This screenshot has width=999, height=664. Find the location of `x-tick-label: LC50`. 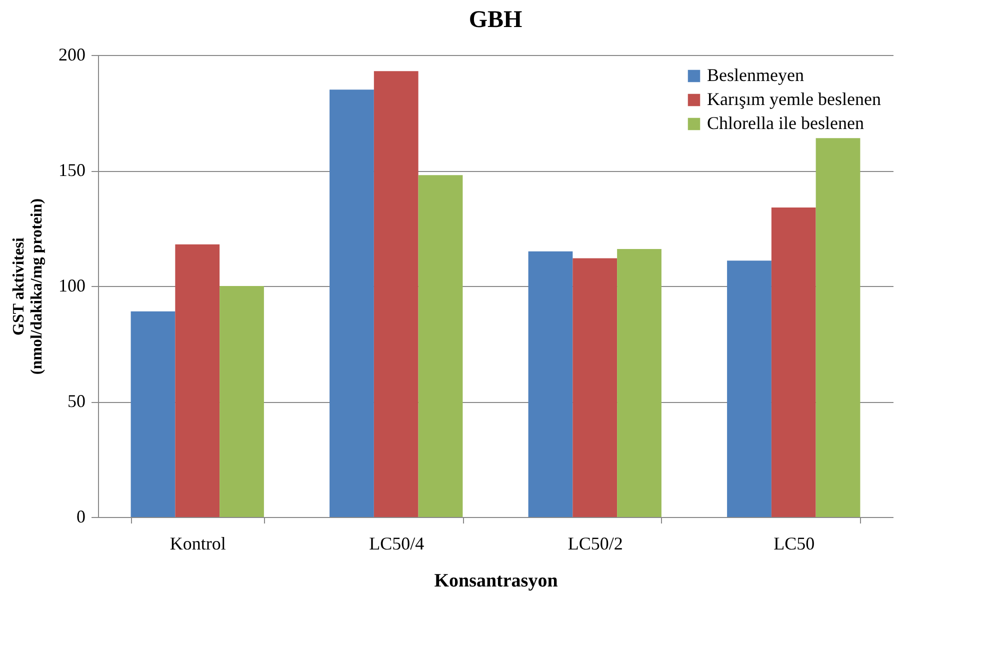

x-tick-label: LC50 is located at coordinates (794, 544).